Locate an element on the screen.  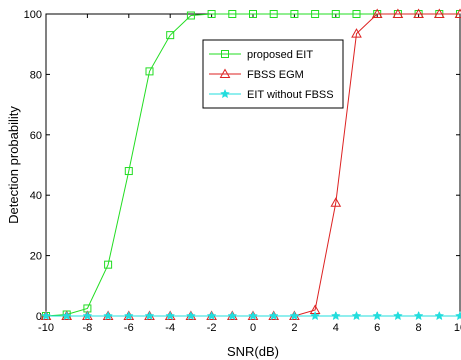
legend-entry: EIT without FBSS is located at coordinates (290, 95).